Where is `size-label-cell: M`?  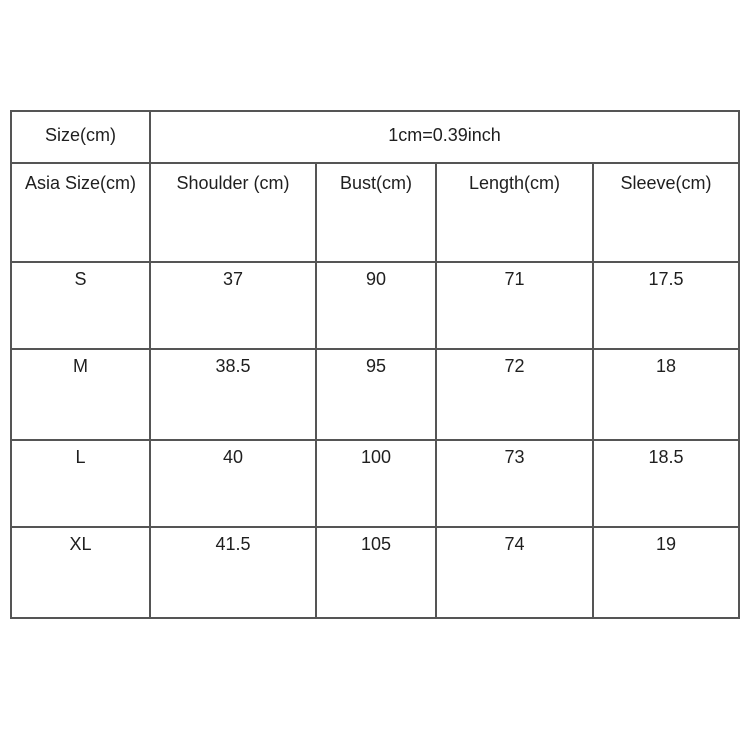
size-label-cell: M is located at coordinates (80, 394).